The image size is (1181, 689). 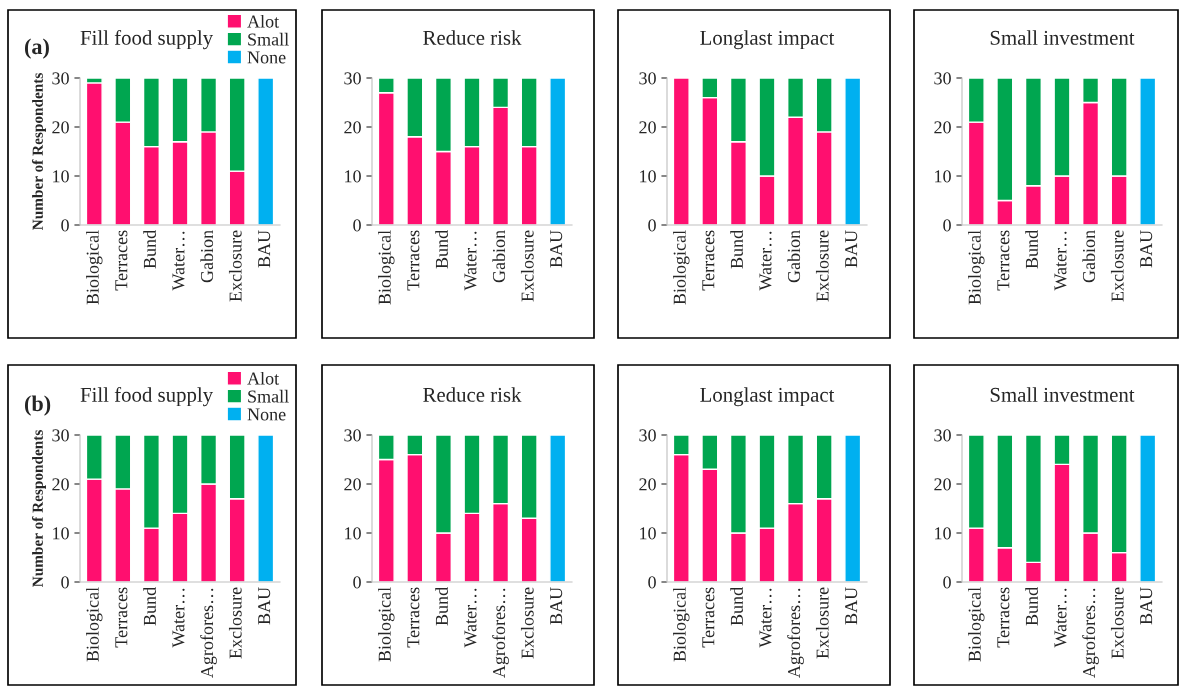 What do you see at coordinates (38, 509) in the screenshot?
I see `y-axis-title: Number of Respondents` at bounding box center [38, 509].